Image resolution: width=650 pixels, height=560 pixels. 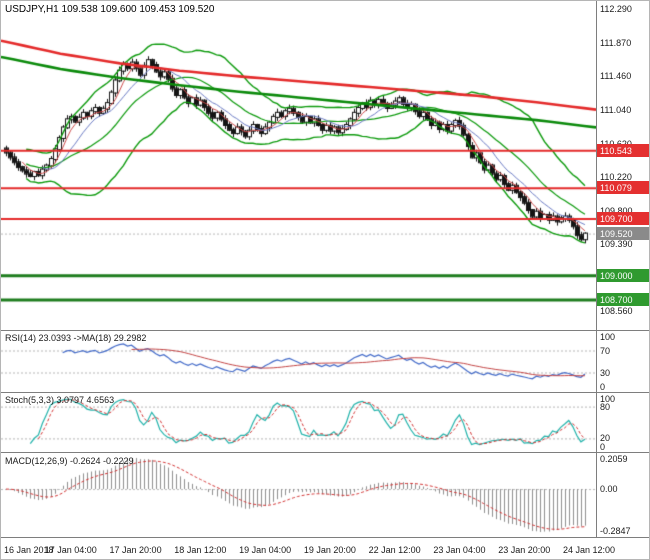 What do you see at coordinates (70, 550) in the screenshot?
I see `time-tick-label: 17 Jan 04:00` at bounding box center [70, 550].